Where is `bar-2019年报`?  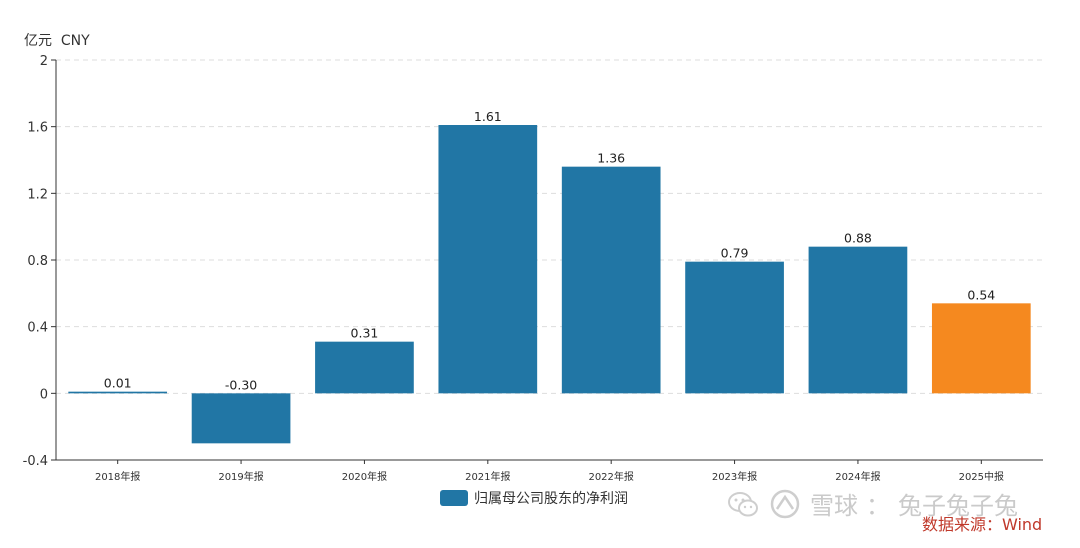 bar-2019年报 is located at coordinates (241, 418).